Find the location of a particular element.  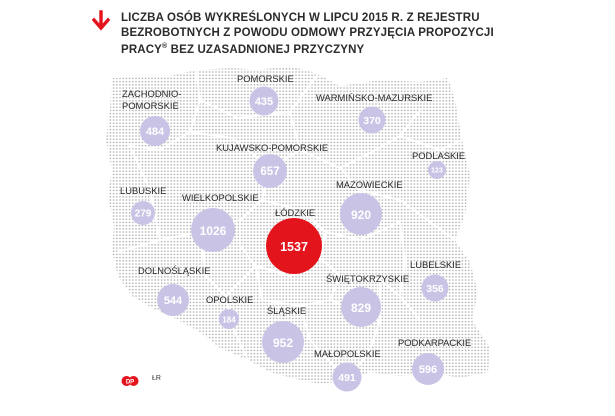

label-podkarpackie: PODKARPACKIE is located at coordinates (434, 342).